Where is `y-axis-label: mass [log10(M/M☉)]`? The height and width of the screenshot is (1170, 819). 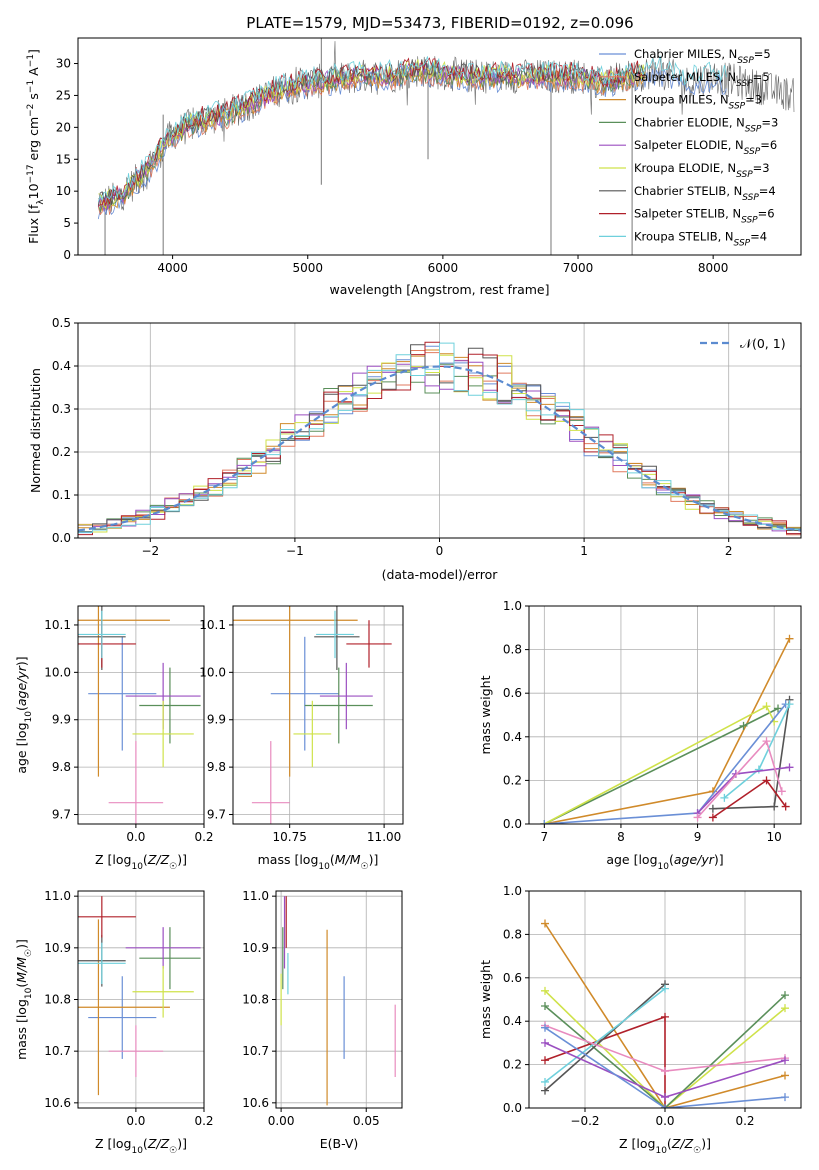 y-axis-label: mass [log10(M/M☉)] is located at coordinates (24, 999).